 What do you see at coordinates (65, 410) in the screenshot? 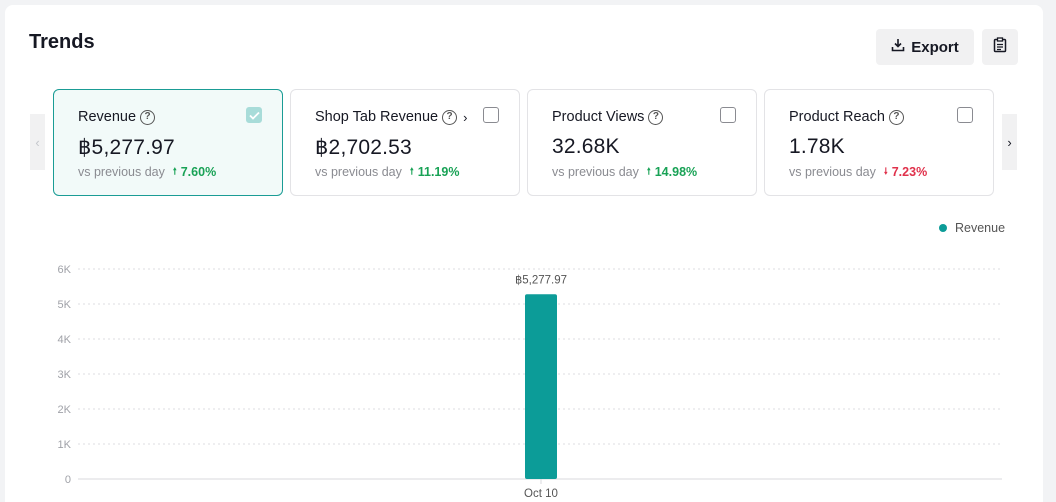
I see `y-tick-label: 2K` at bounding box center [65, 410].